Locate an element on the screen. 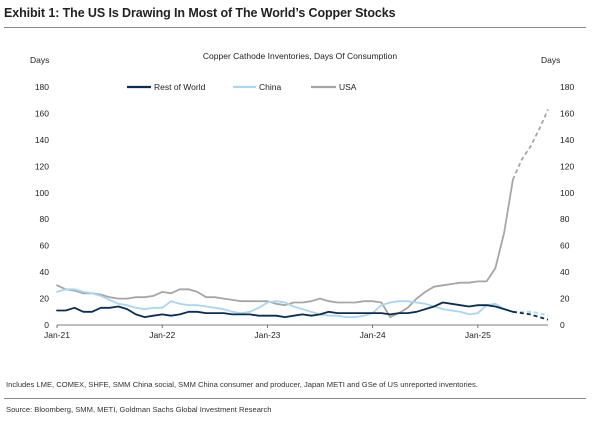 The height and width of the screenshot is (425, 594). series-projection-china is located at coordinates (530, 313).